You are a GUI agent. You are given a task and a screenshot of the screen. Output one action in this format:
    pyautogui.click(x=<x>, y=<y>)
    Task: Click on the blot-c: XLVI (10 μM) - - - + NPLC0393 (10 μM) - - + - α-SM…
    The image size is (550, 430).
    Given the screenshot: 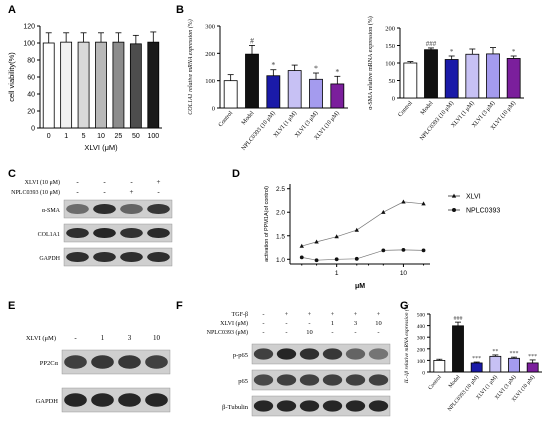 What is the action you would take?
    pyautogui.click(x=92, y=222)
    